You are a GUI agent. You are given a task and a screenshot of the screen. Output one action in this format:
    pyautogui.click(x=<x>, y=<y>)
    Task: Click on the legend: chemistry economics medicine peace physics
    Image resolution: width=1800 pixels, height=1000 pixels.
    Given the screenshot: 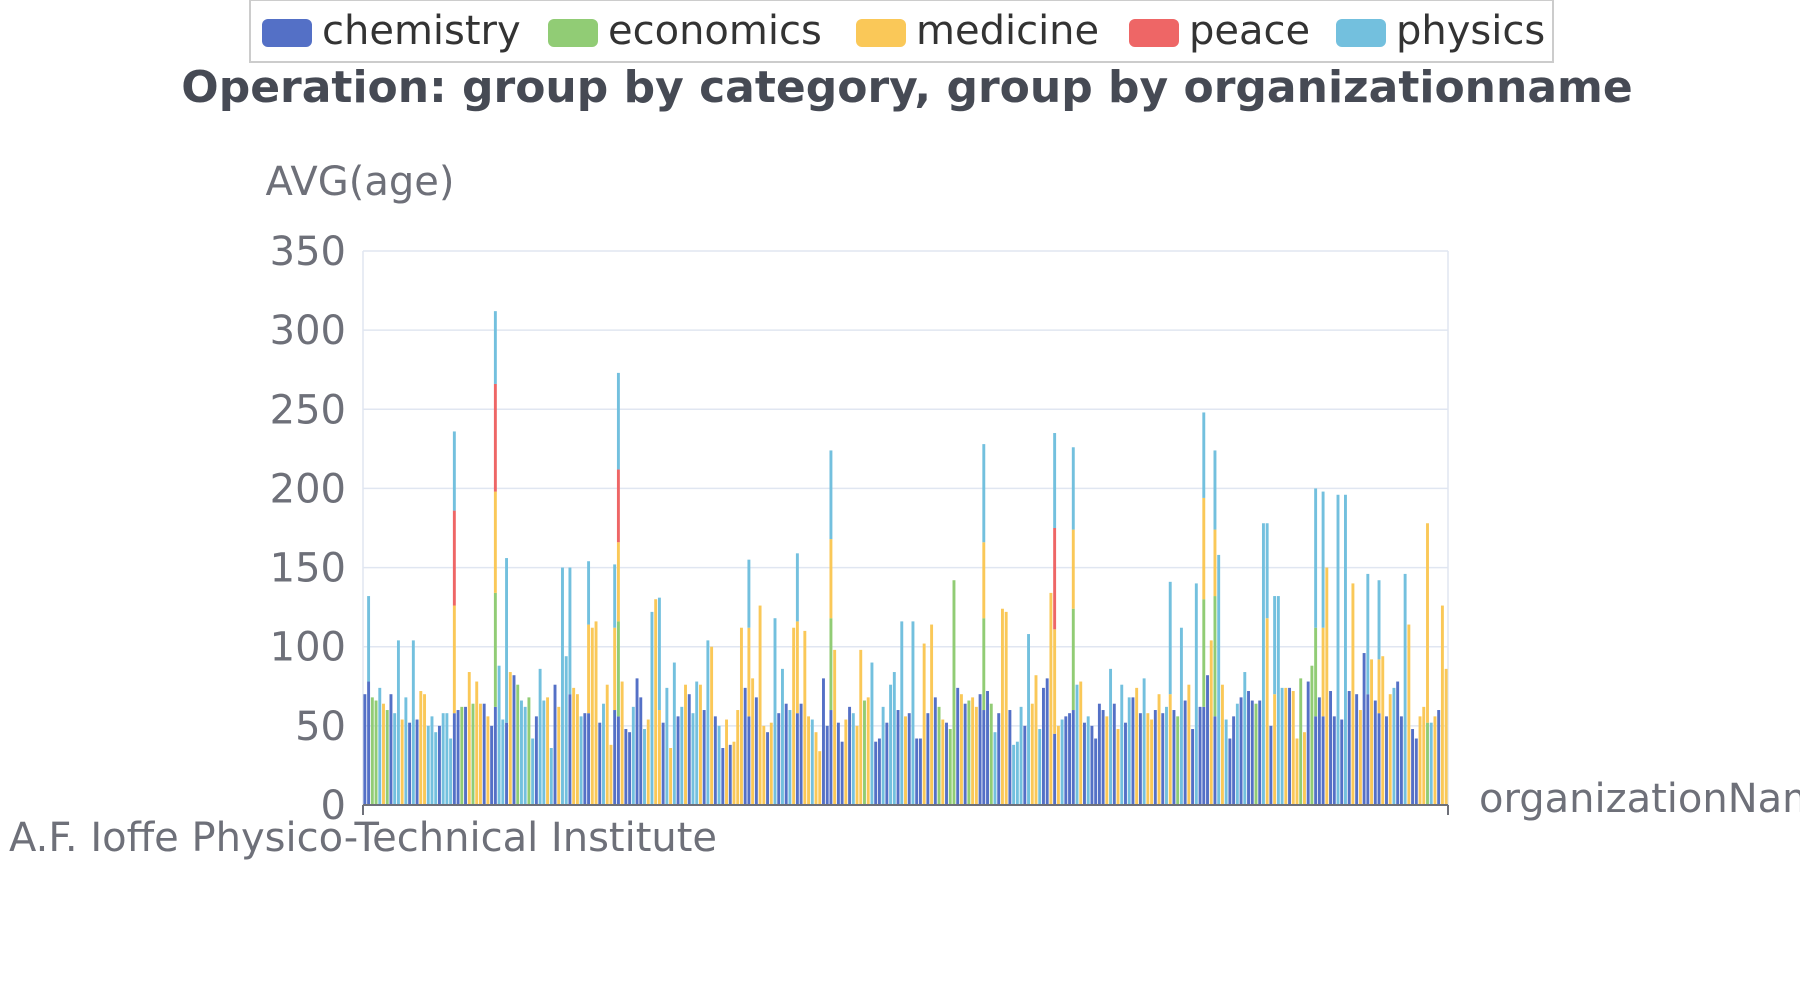 What is the action you would take?
    pyautogui.click(x=901, y=31)
    